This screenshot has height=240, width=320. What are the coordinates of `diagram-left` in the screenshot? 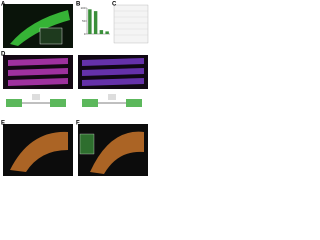 It's located at (36, 100).